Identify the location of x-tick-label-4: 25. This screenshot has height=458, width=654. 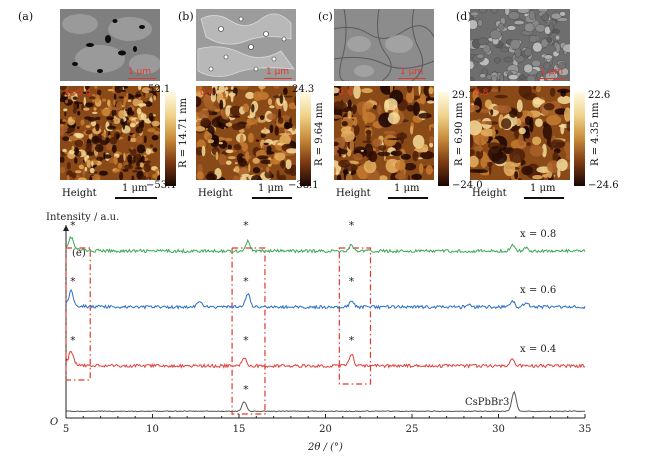
(412, 429).